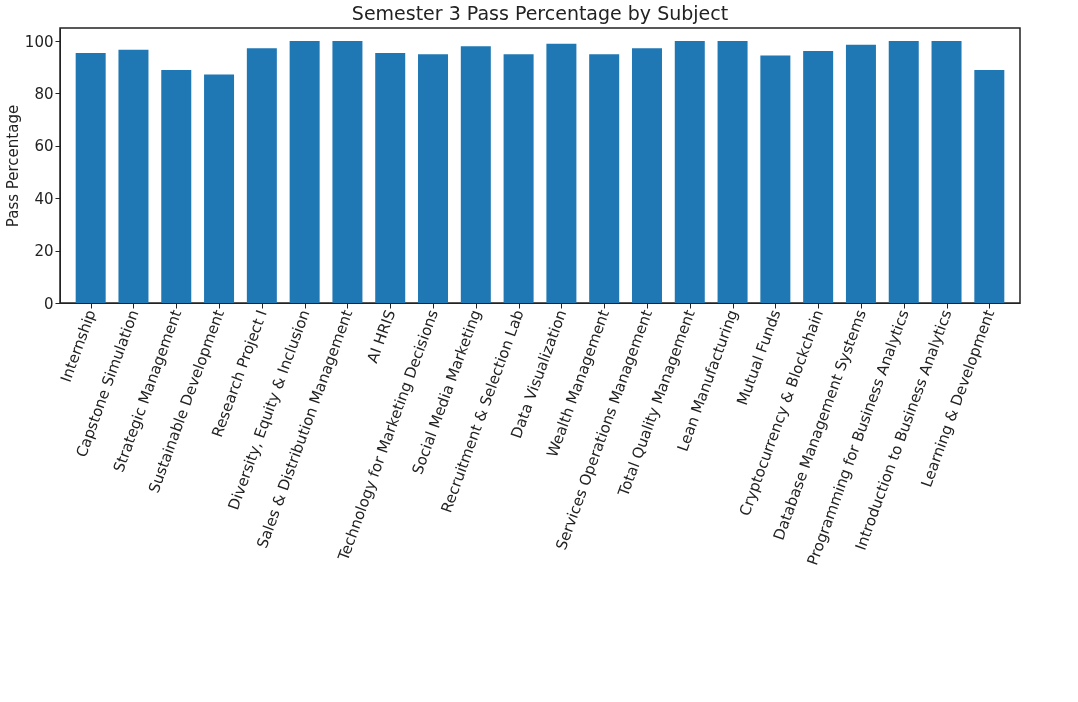 This screenshot has width=1078, height=702. I want to click on y-tick-label: 80, so click(44, 93).